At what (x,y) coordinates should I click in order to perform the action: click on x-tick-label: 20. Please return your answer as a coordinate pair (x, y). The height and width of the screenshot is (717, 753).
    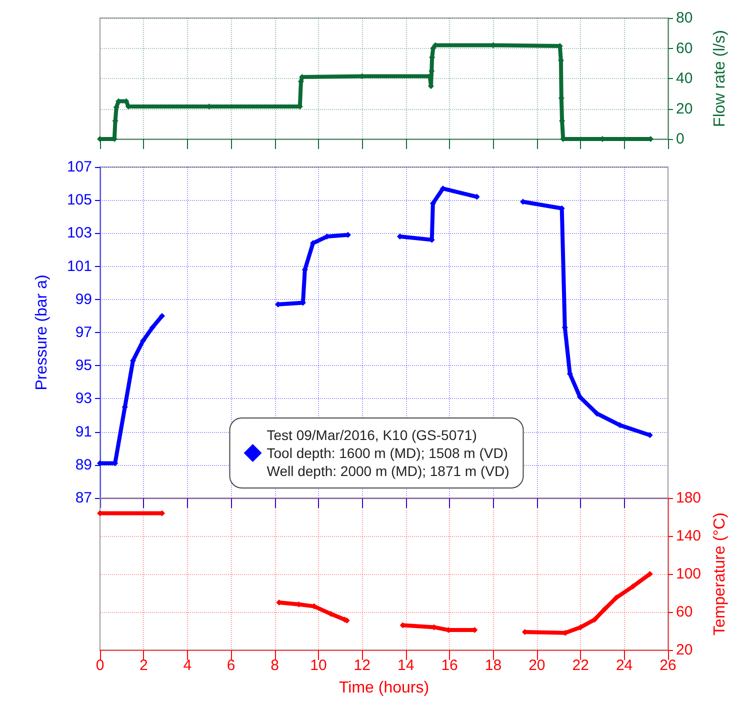
    Looking at the image, I should click on (537, 665).